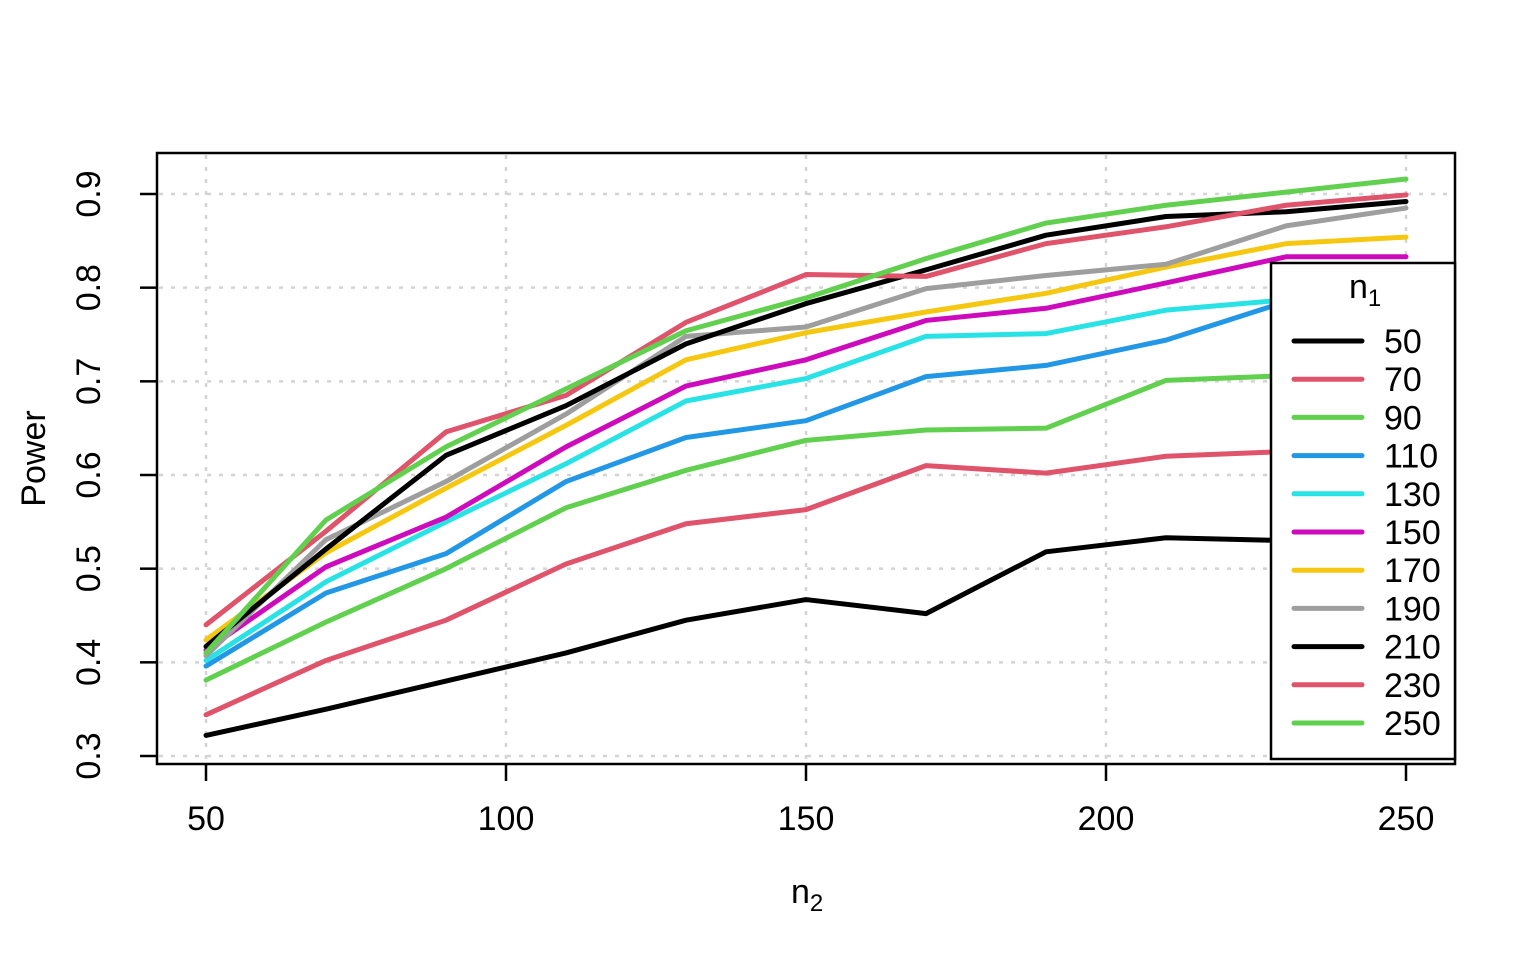 The width and height of the screenshot is (1536, 960). What do you see at coordinates (1106, 819) in the screenshot?
I see `x-tick-label-200: 200` at bounding box center [1106, 819].